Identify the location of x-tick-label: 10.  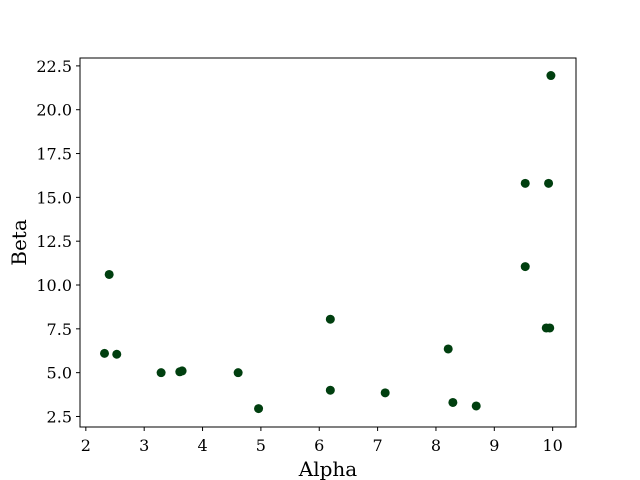
(552, 445).